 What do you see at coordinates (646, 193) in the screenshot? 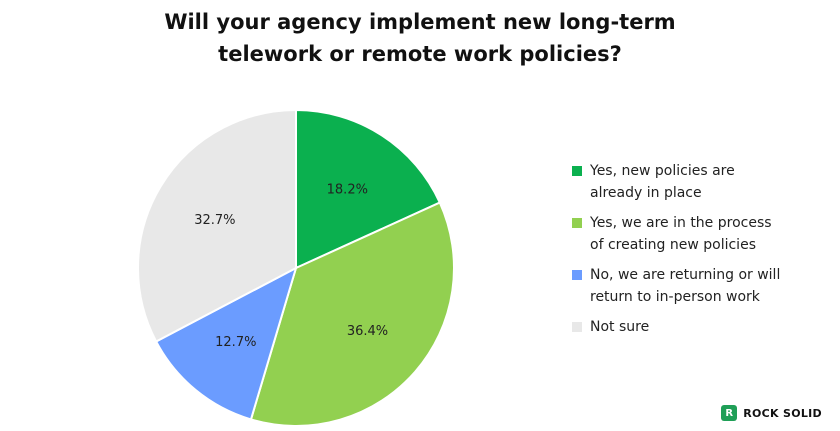
I see `legend-label-line: already in place` at bounding box center [646, 193].